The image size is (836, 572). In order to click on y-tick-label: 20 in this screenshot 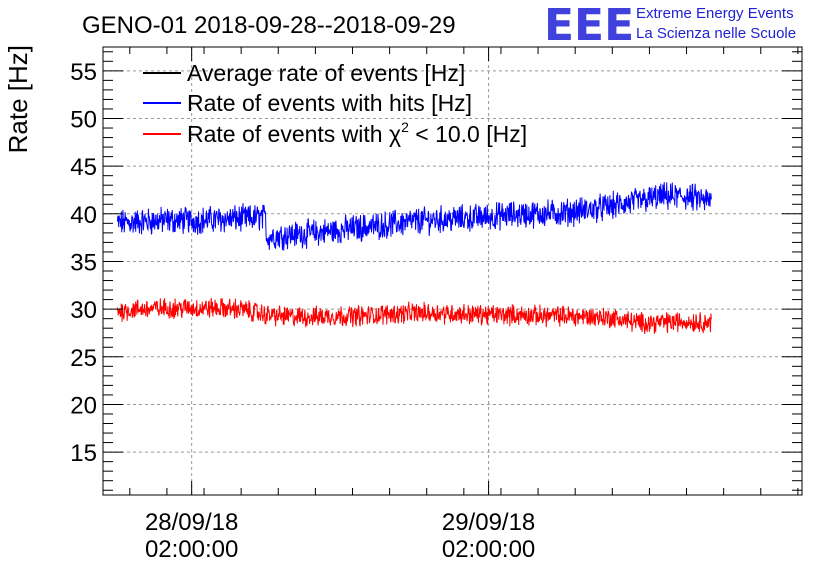, I will do `click(83, 405)`.